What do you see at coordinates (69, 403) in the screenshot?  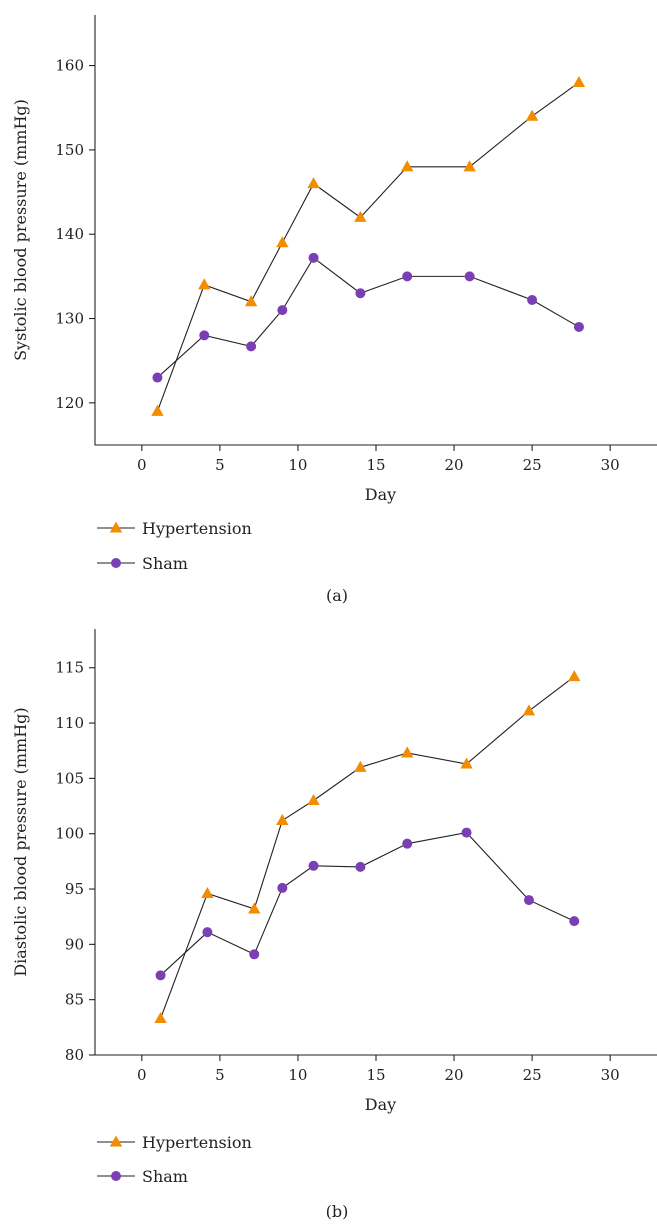 I see `y-tick-label: 120` at bounding box center [69, 403].